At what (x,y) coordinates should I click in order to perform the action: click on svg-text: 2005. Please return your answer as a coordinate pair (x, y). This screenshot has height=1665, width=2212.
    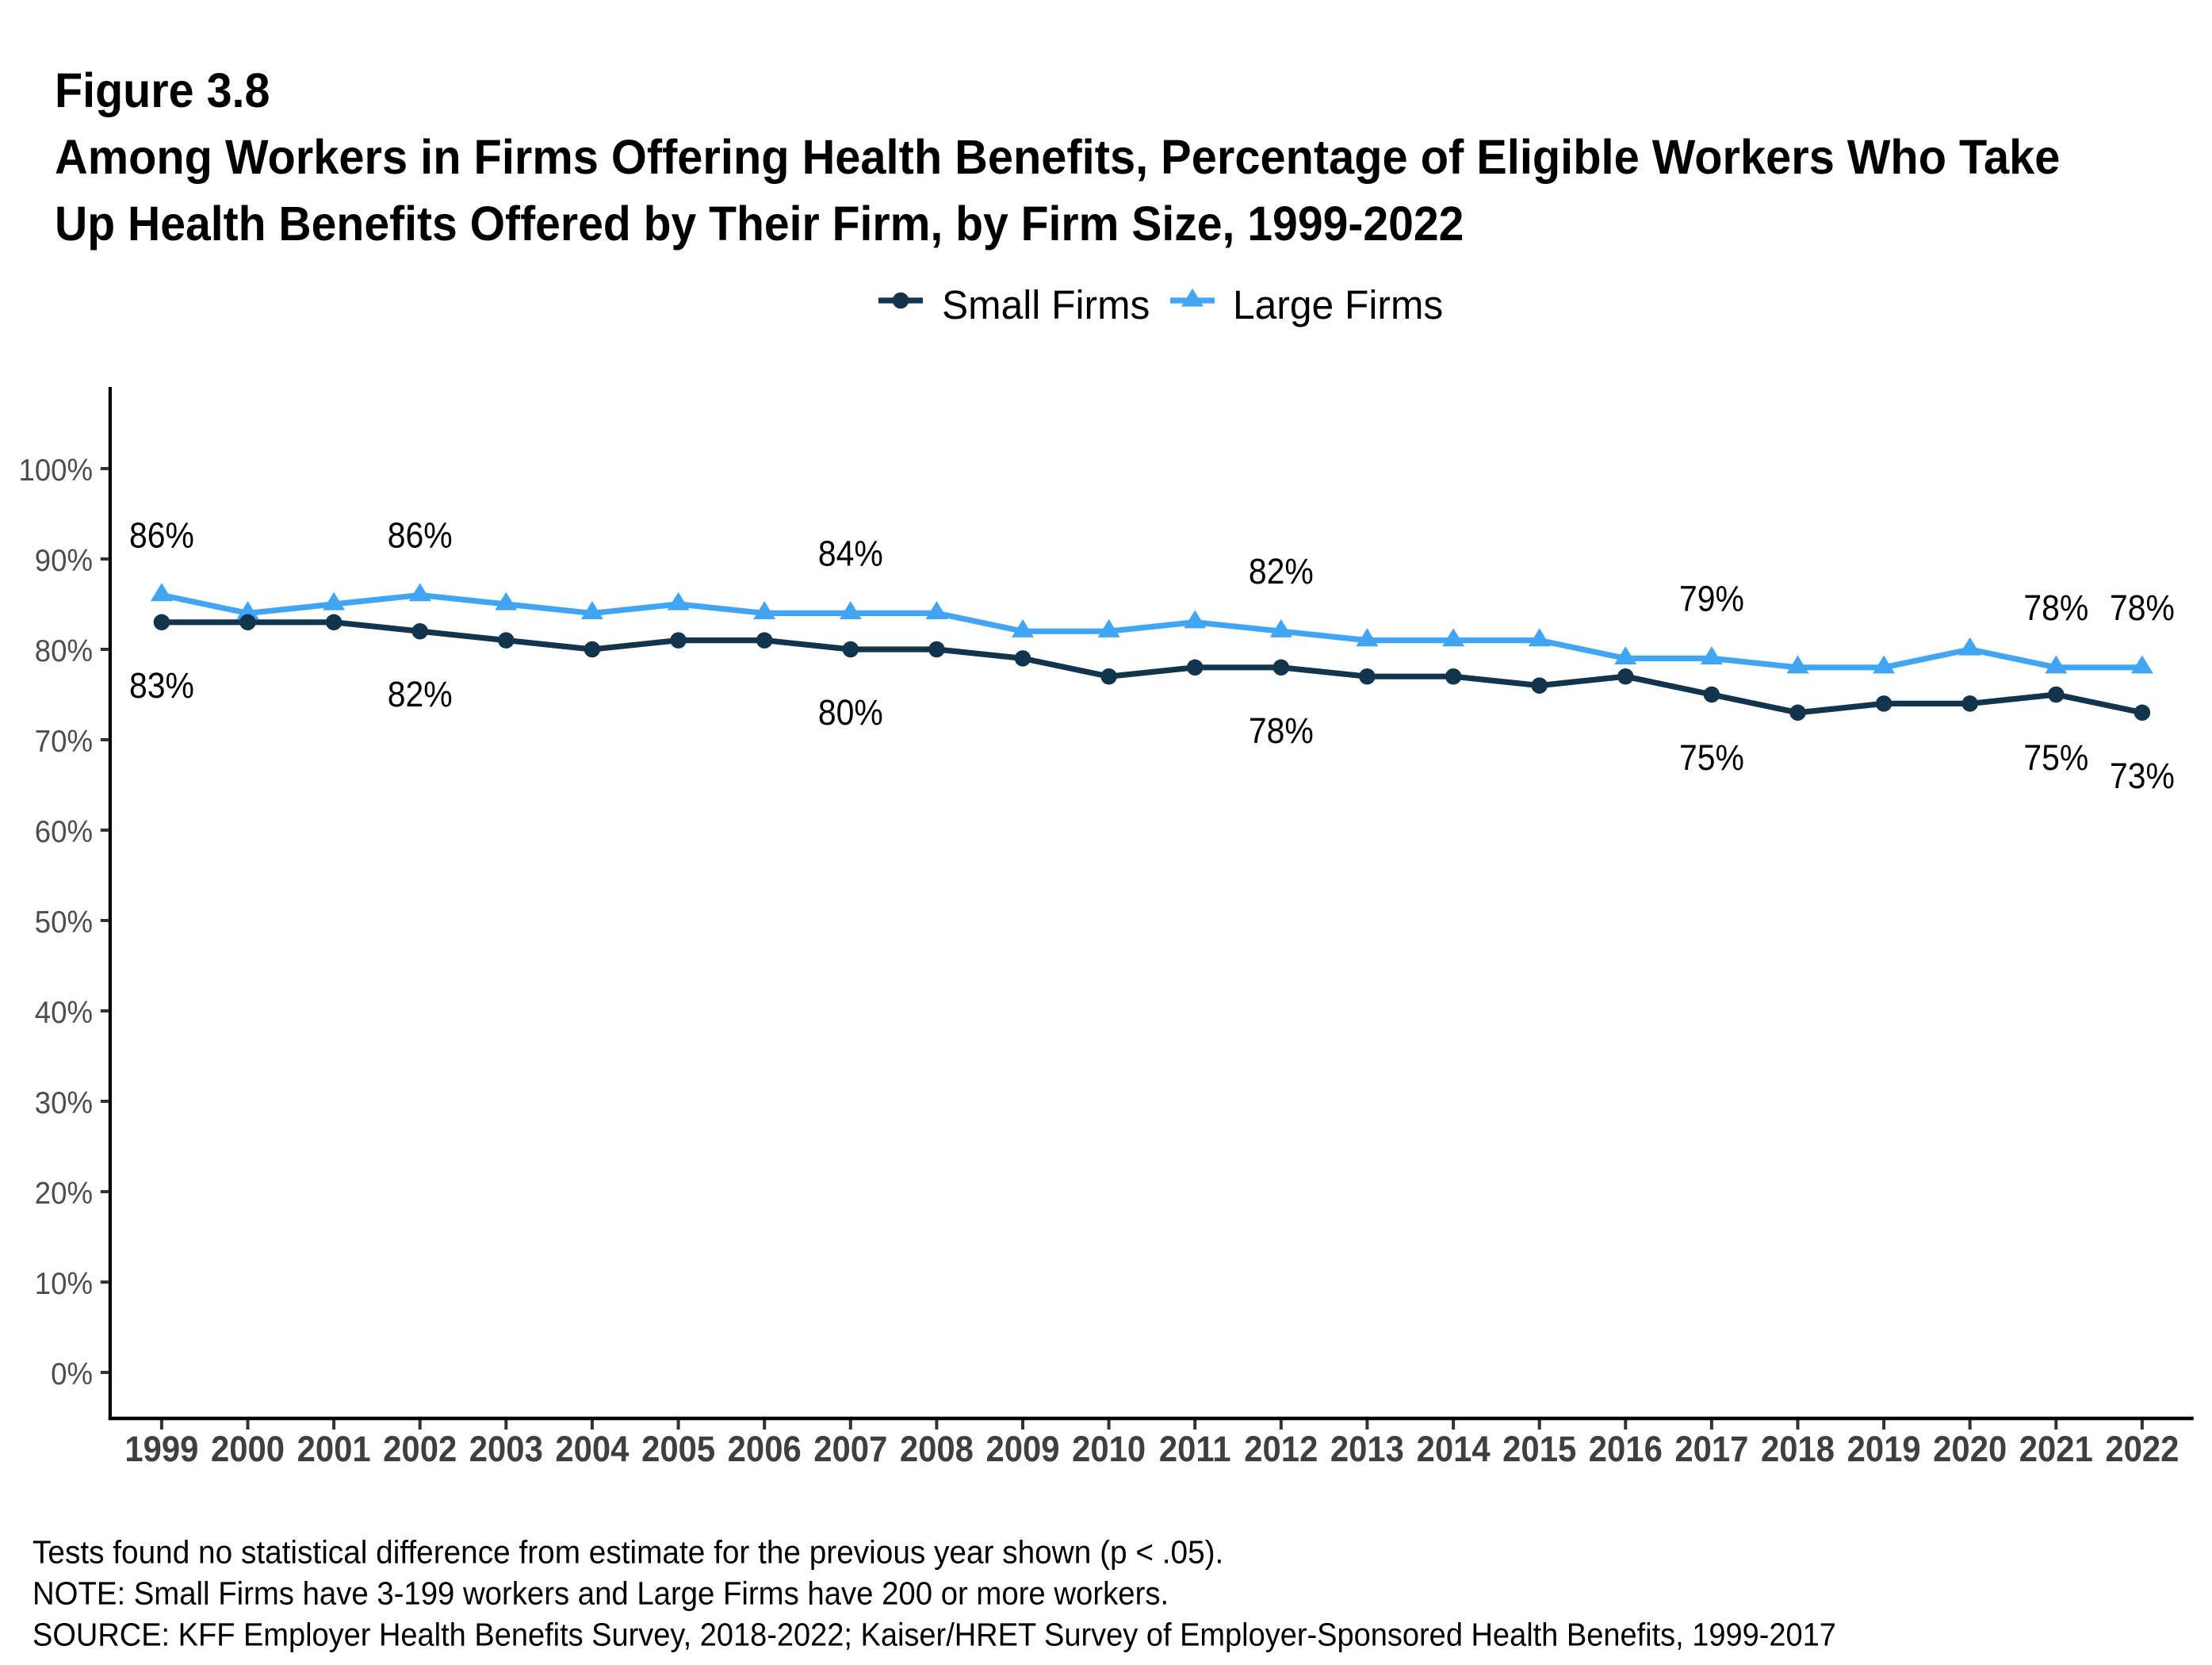
    Looking at the image, I should click on (678, 1450).